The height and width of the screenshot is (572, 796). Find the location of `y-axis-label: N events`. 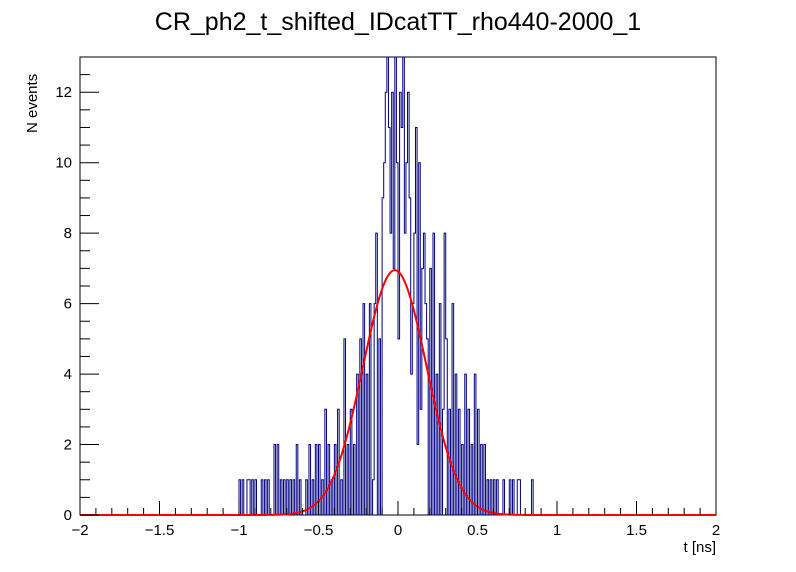

y-axis-label: N events is located at coordinates (32, 103).